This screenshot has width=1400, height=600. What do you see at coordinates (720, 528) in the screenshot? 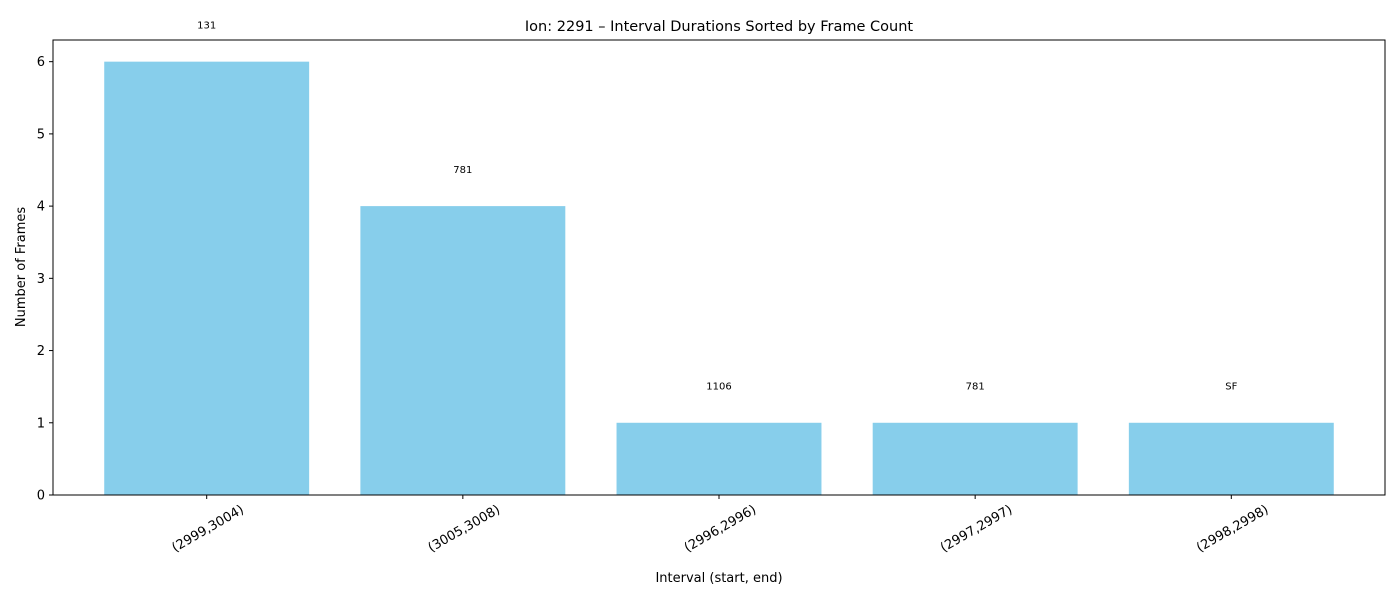
I see `x-tick-label-2: (2996,2996)` at bounding box center [720, 528].